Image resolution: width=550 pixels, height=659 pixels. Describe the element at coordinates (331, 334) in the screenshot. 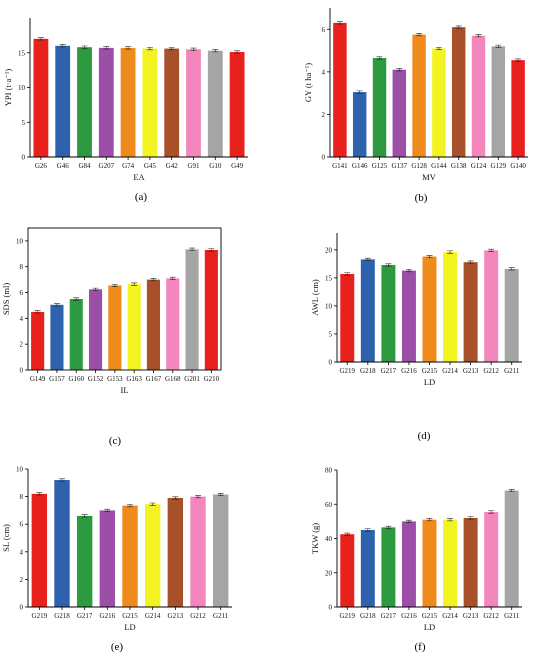

I see `y-tick-label: 5` at that location.